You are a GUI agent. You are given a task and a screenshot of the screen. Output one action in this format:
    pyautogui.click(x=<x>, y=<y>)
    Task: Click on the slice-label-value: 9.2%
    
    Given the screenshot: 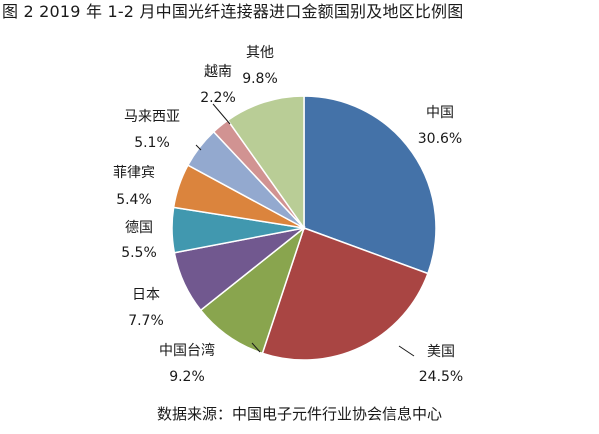 What is the action you would take?
    pyautogui.click(x=187, y=377)
    